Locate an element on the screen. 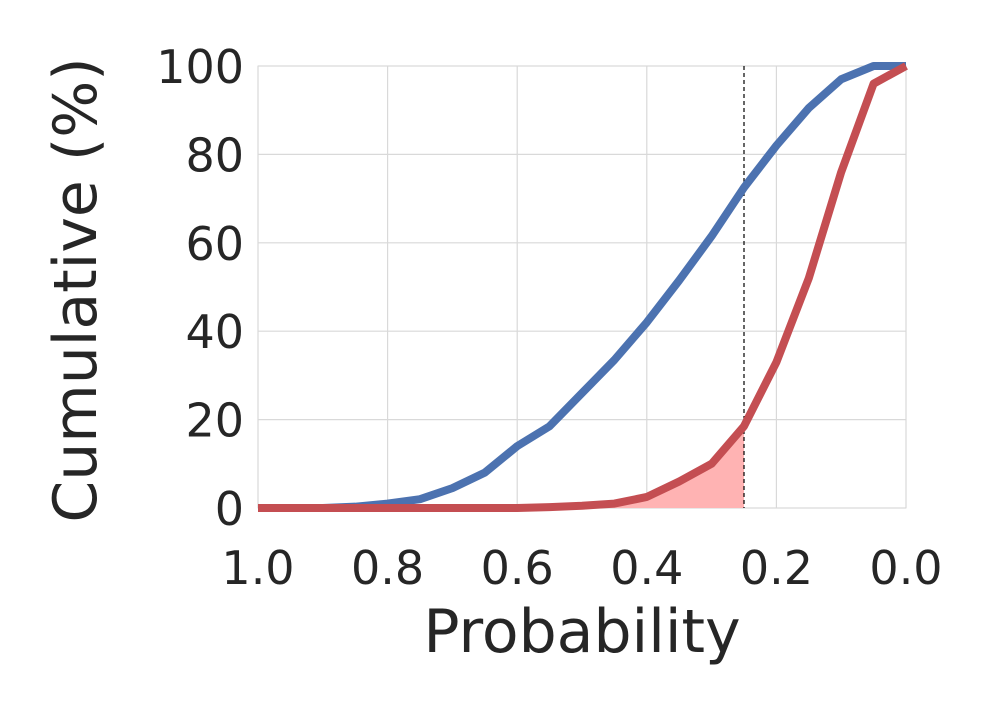 The width and height of the screenshot is (997, 712). y-tick-label: 40 is located at coordinates (214, 332).